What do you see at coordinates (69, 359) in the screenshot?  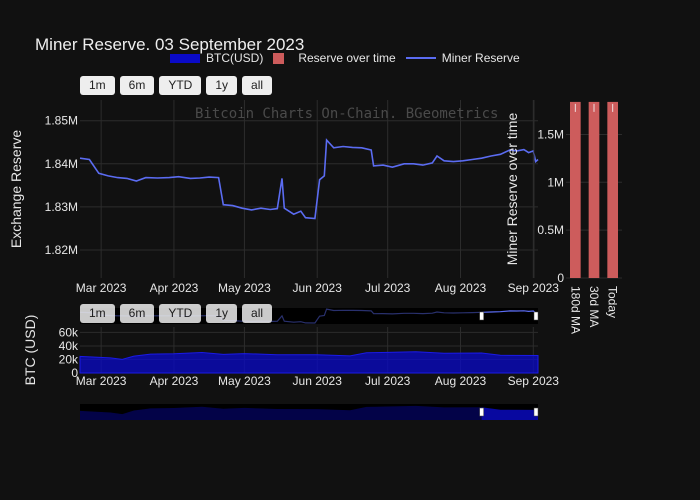 I see `area-y-tick-label: 20k` at bounding box center [69, 359].